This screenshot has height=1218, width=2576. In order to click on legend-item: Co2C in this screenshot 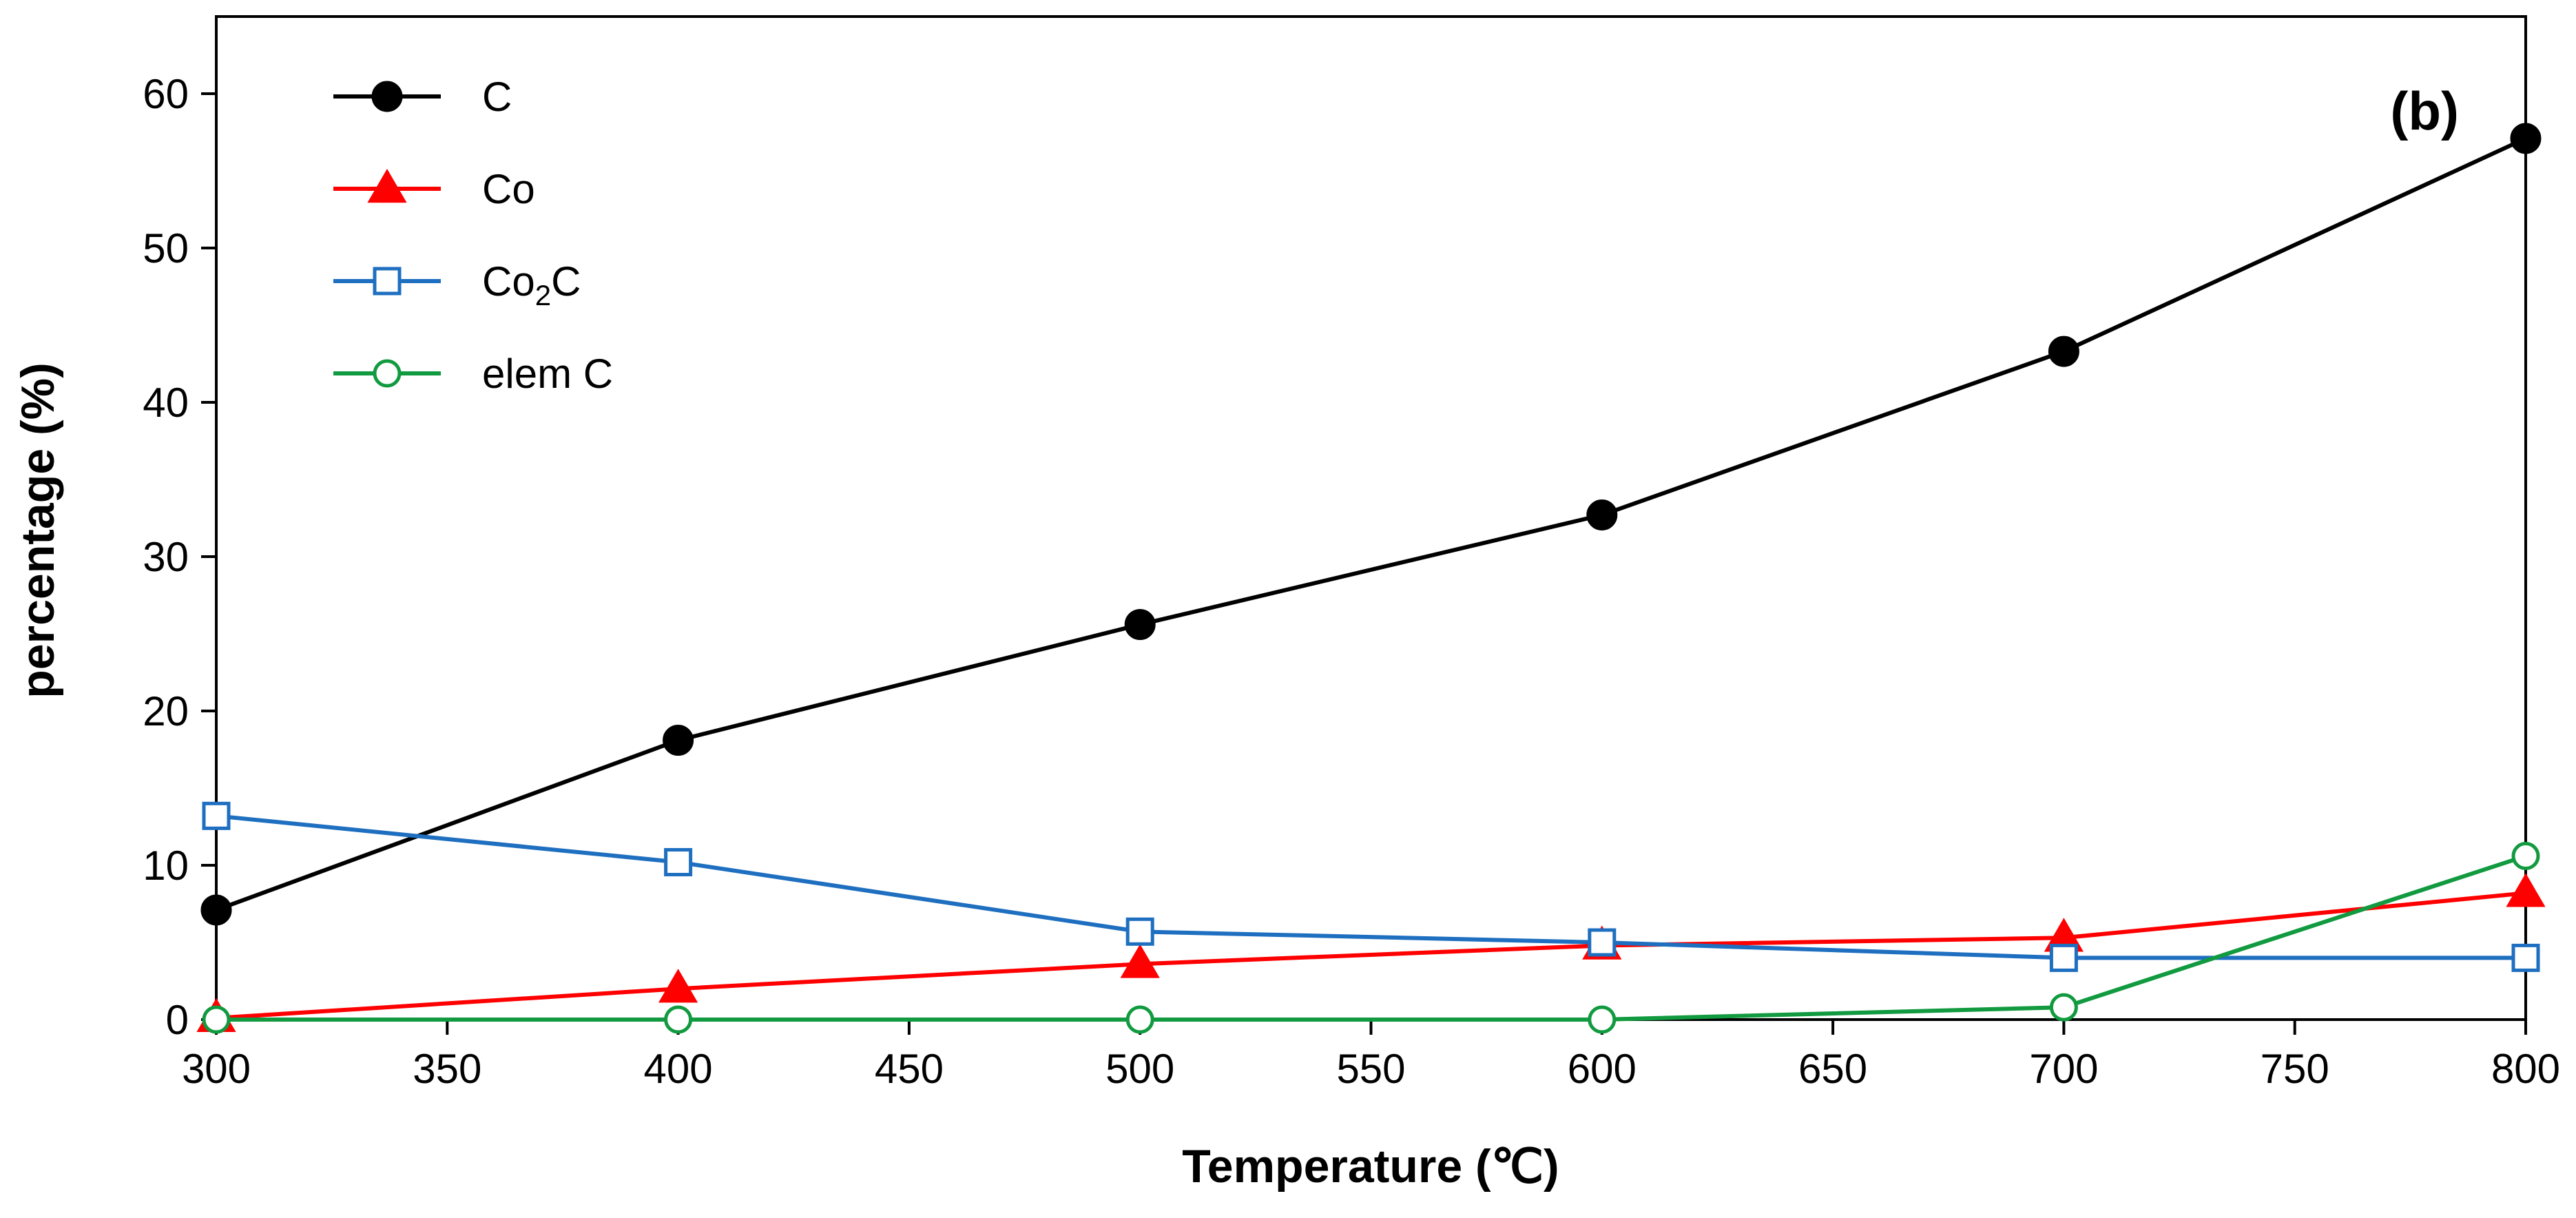, I will do `click(457, 284)`.